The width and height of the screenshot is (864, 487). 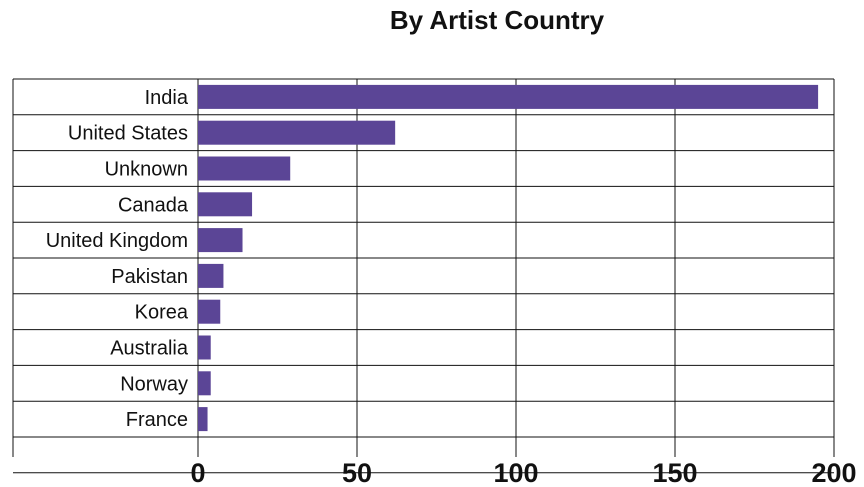 What do you see at coordinates (149, 349) in the screenshot?
I see `category-label: Australia` at bounding box center [149, 349].